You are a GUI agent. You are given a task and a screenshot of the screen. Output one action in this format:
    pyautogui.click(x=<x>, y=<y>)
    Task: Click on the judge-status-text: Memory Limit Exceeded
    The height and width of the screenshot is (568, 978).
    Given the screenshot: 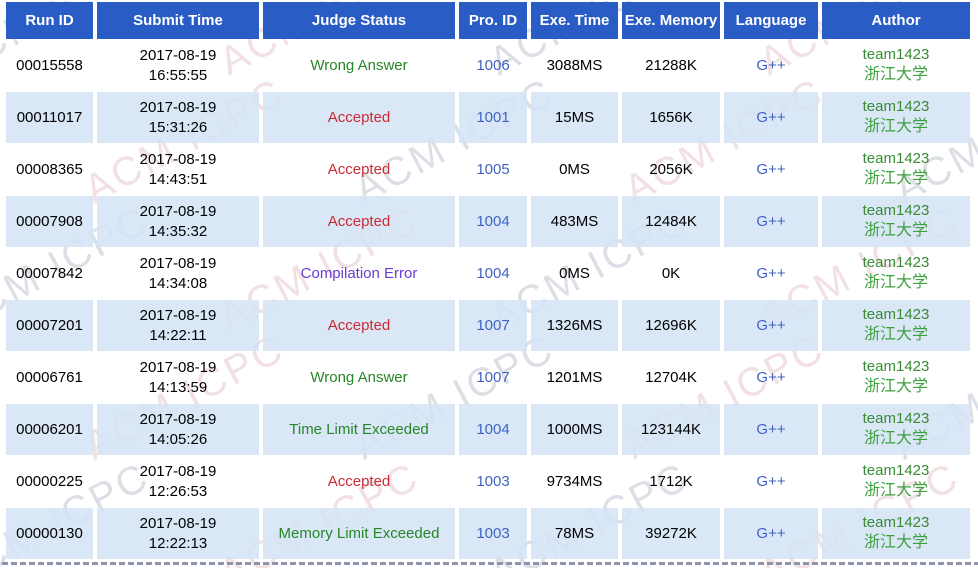 What is the action you would take?
    pyautogui.click(x=359, y=533)
    